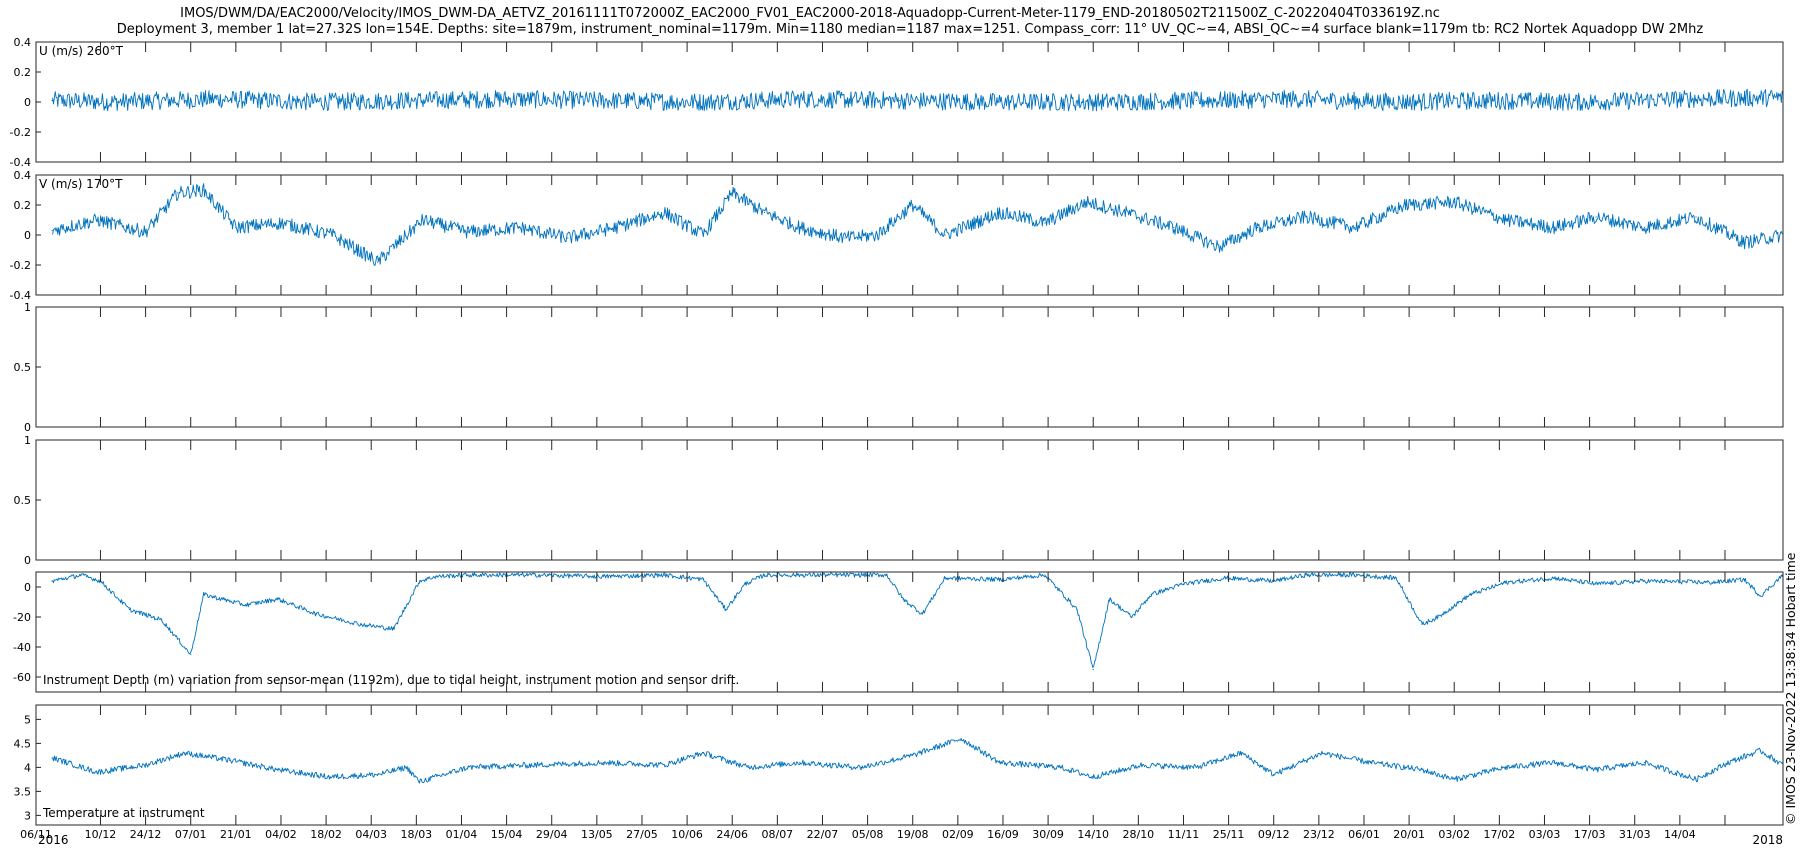 The width and height of the screenshot is (1800, 850). What do you see at coordinates (918, 100) in the screenshot?
I see `series-line-u` at bounding box center [918, 100].